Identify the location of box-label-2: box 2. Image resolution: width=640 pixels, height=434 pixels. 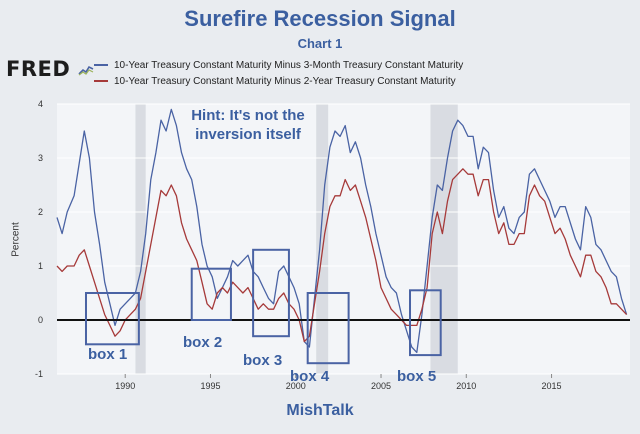
(203, 342).